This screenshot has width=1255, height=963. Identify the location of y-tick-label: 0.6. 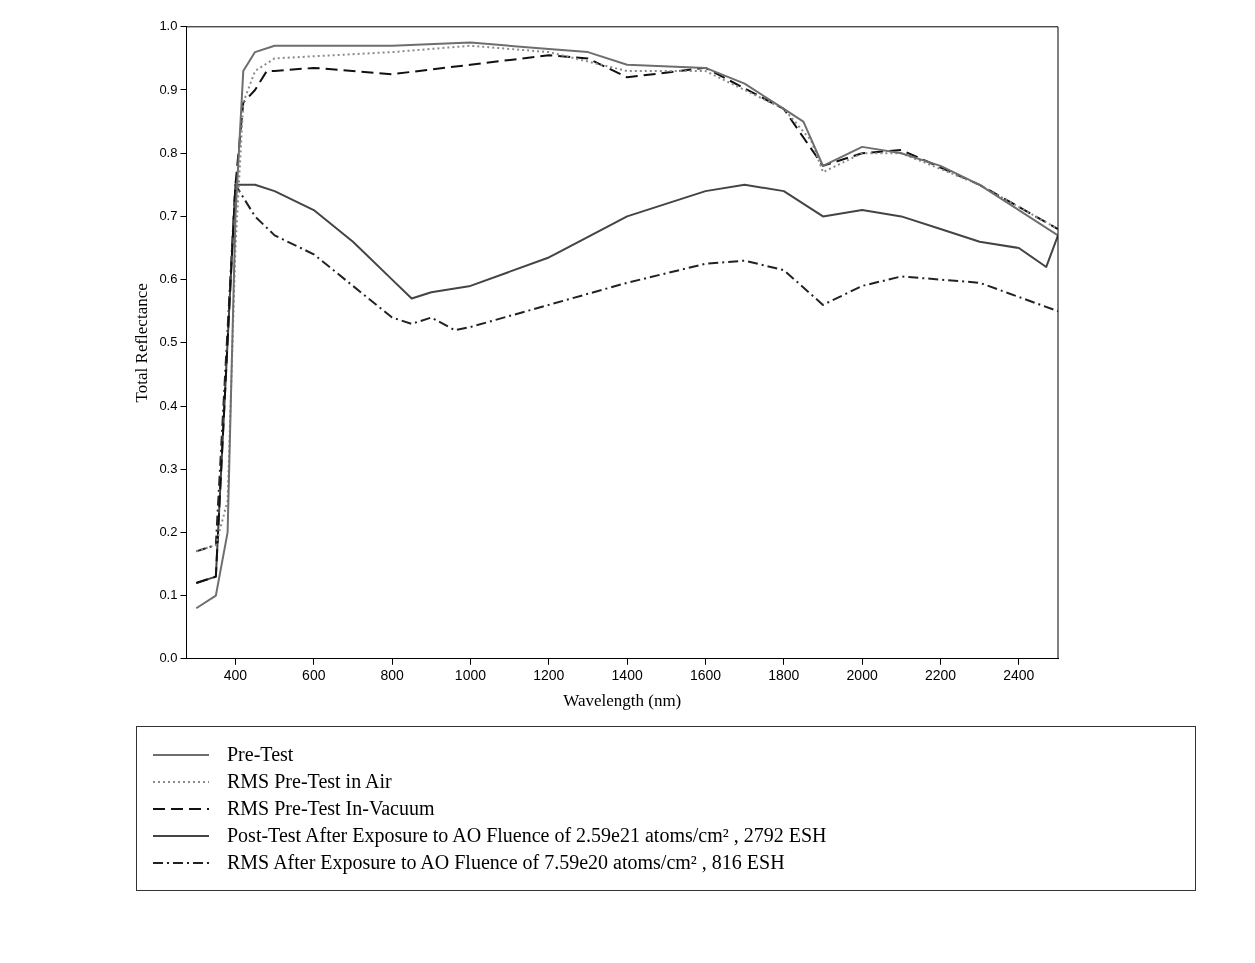
(168, 279).